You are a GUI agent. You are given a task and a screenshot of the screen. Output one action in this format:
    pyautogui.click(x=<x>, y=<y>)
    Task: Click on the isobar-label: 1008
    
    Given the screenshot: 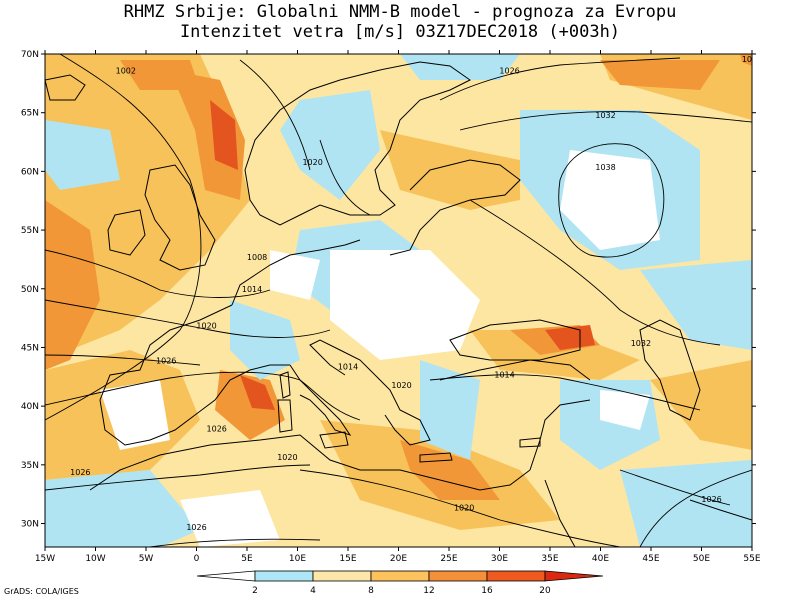 What is the action you would take?
    pyautogui.click(x=257, y=257)
    